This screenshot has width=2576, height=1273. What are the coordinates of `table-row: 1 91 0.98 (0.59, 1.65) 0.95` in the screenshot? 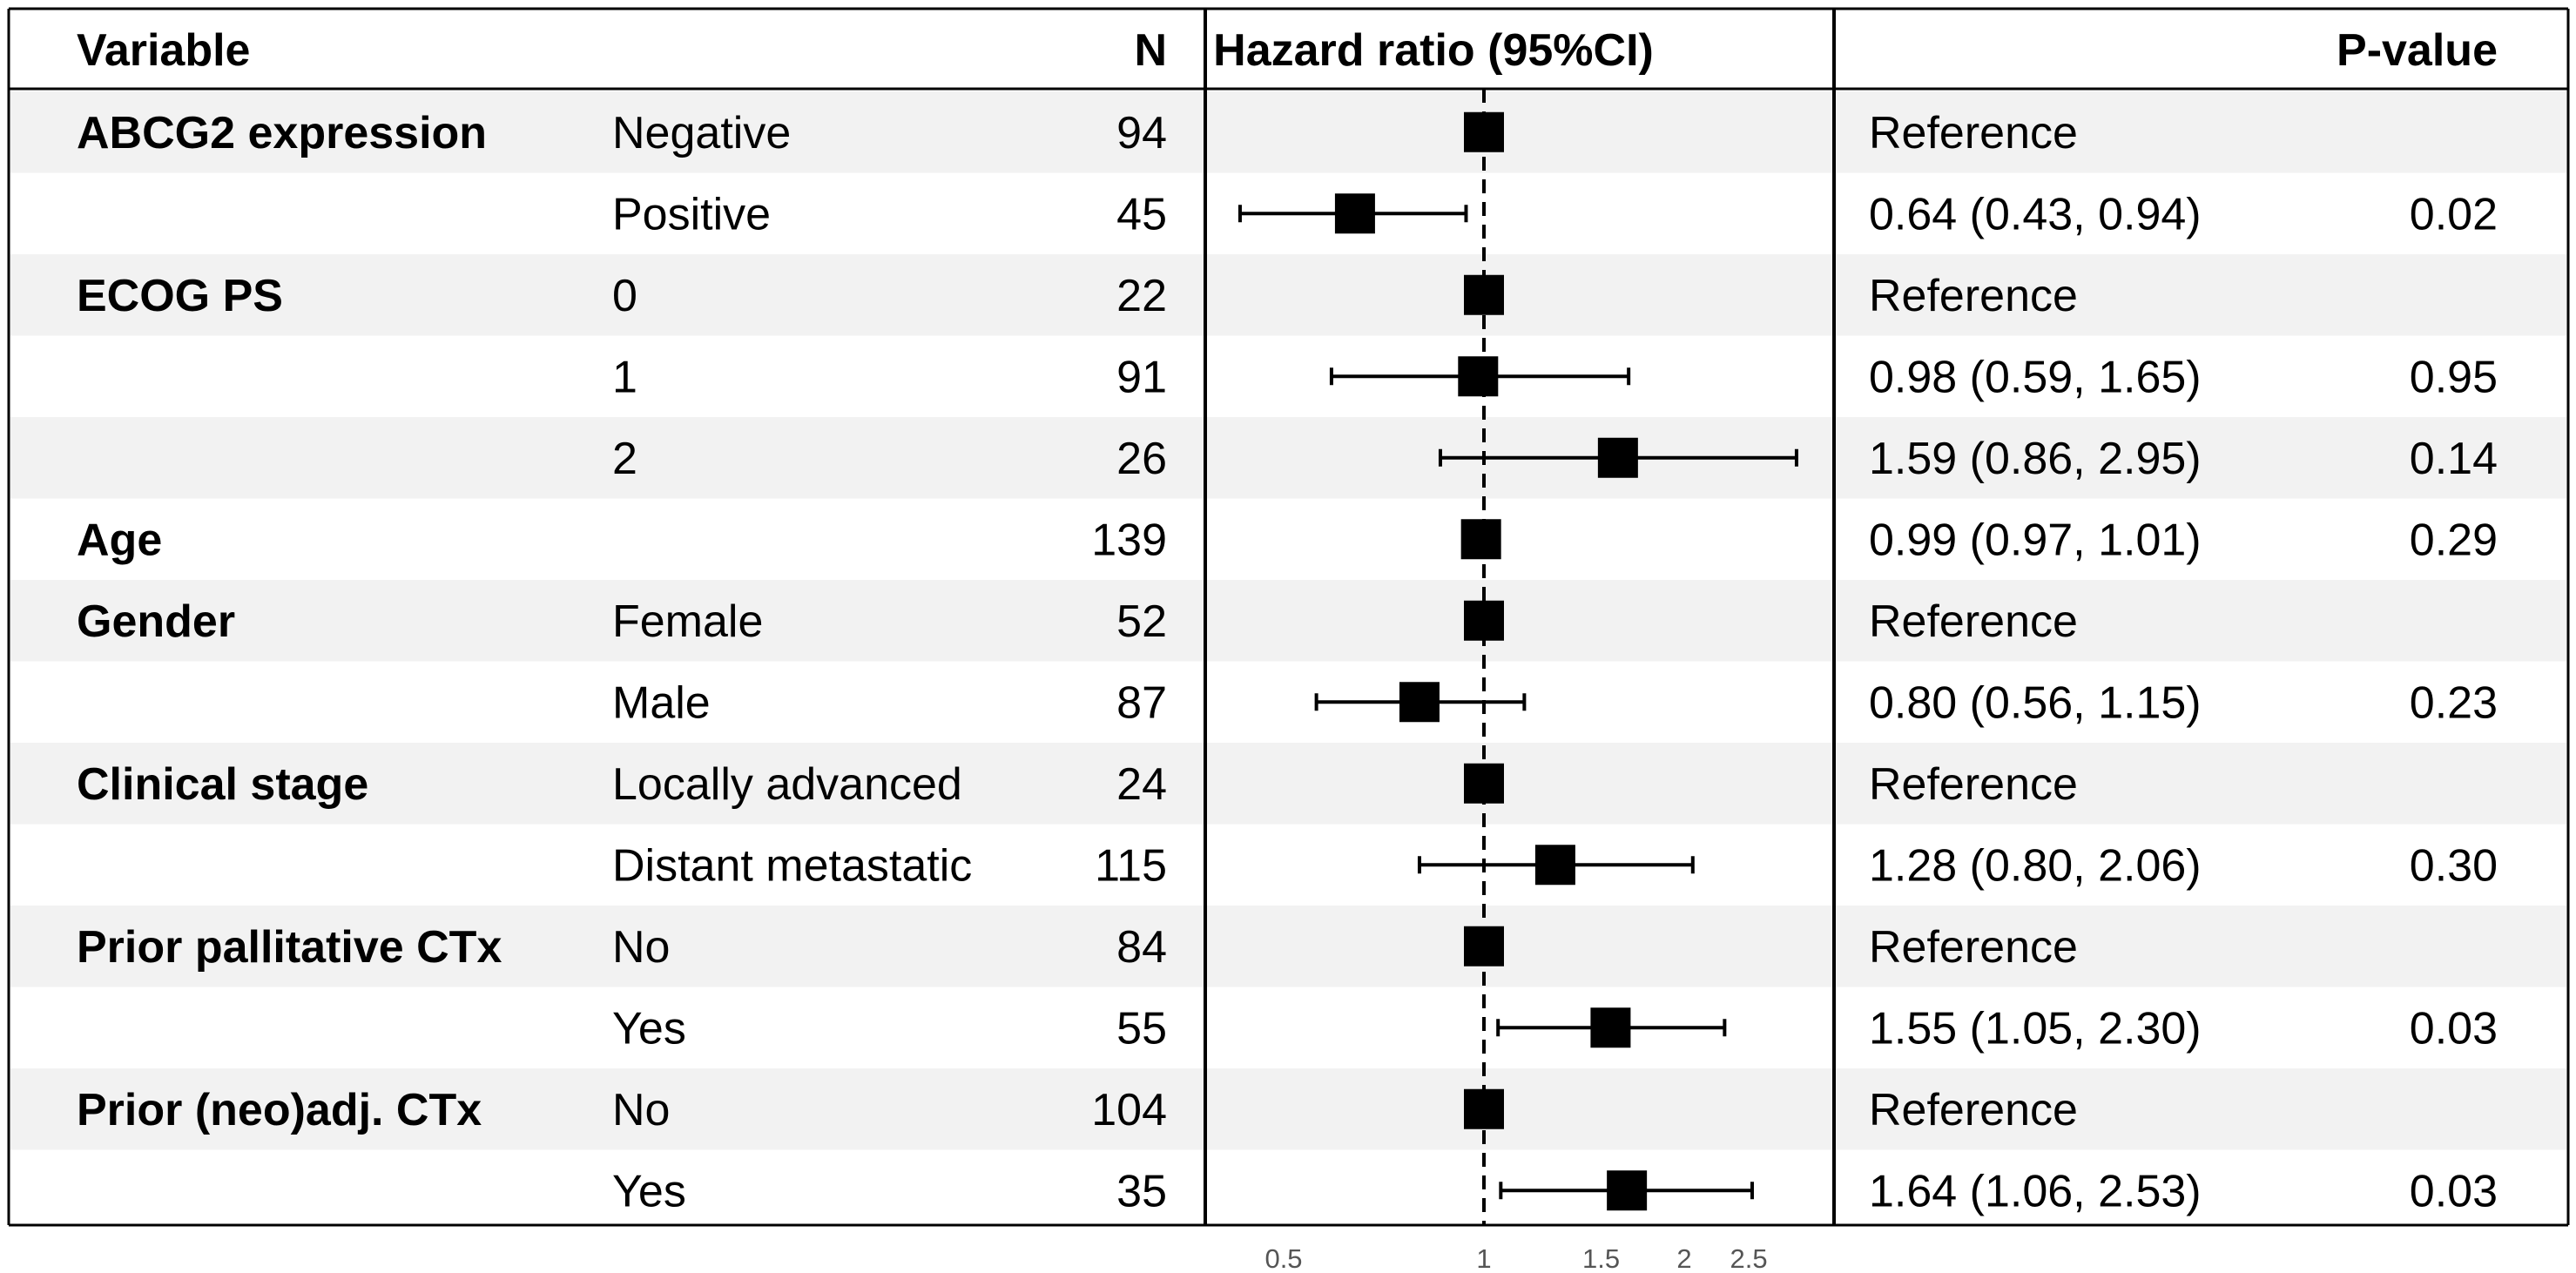 It's located at (1555, 377).